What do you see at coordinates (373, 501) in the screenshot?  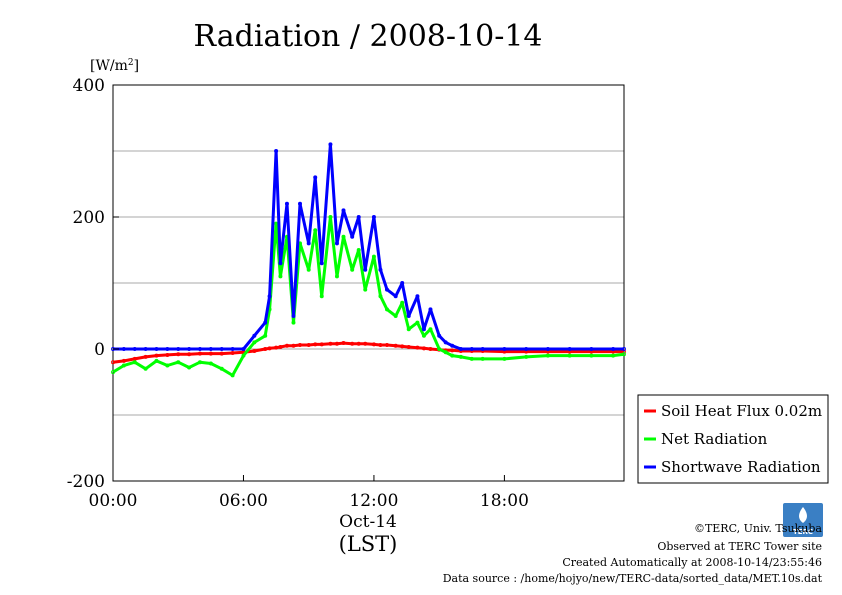 I see `x-tick-label: 12:00` at bounding box center [373, 501].